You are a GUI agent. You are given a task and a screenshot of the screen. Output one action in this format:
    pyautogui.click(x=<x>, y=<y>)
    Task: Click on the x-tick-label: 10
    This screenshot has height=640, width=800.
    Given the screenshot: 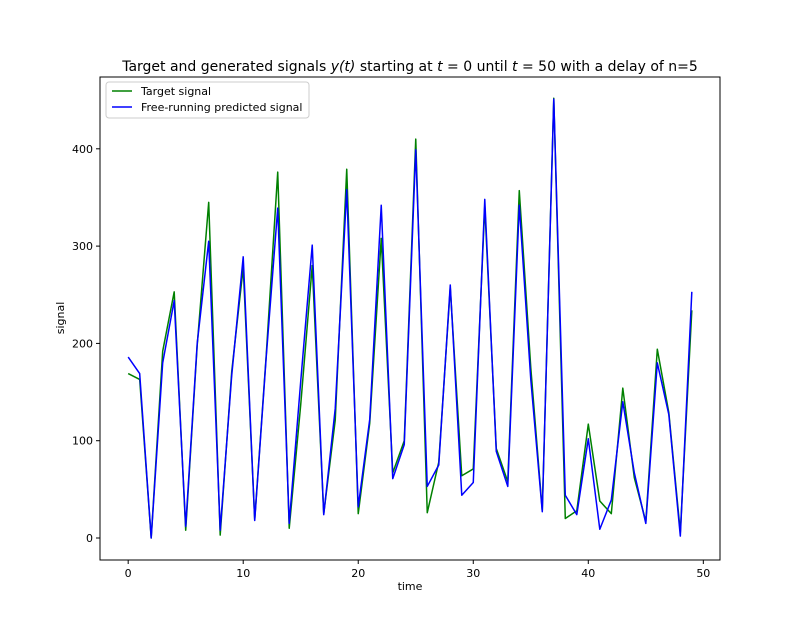 What is the action you would take?
    pyautogui.click(x=243, y=573)
    